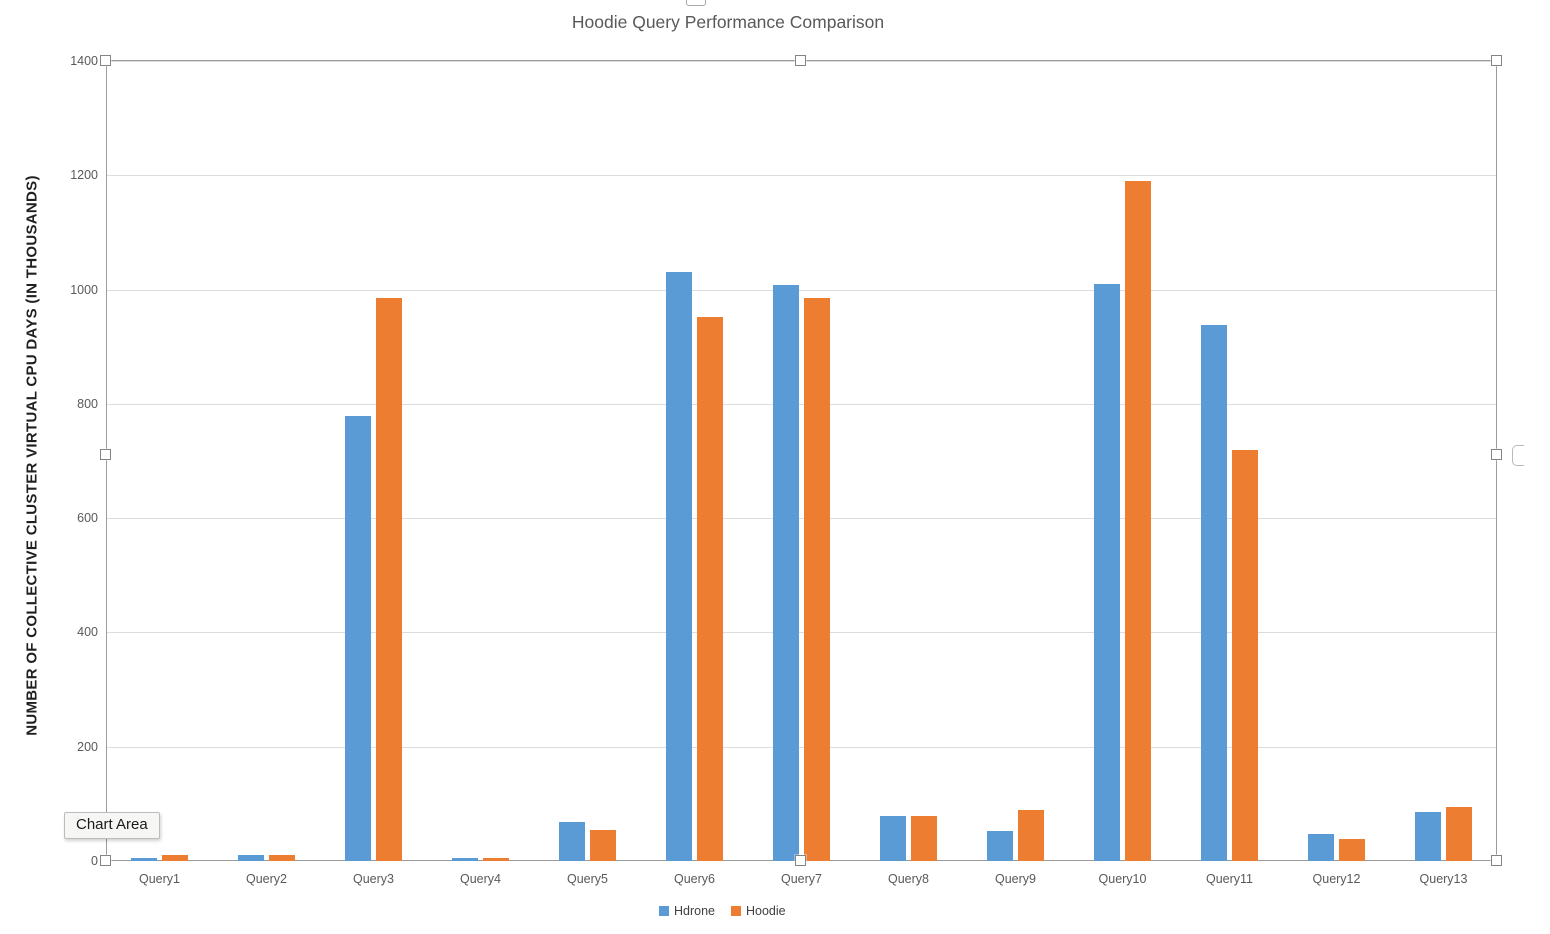  I want to click on chart-edge-handle-right-icon, so click(1518, 455).